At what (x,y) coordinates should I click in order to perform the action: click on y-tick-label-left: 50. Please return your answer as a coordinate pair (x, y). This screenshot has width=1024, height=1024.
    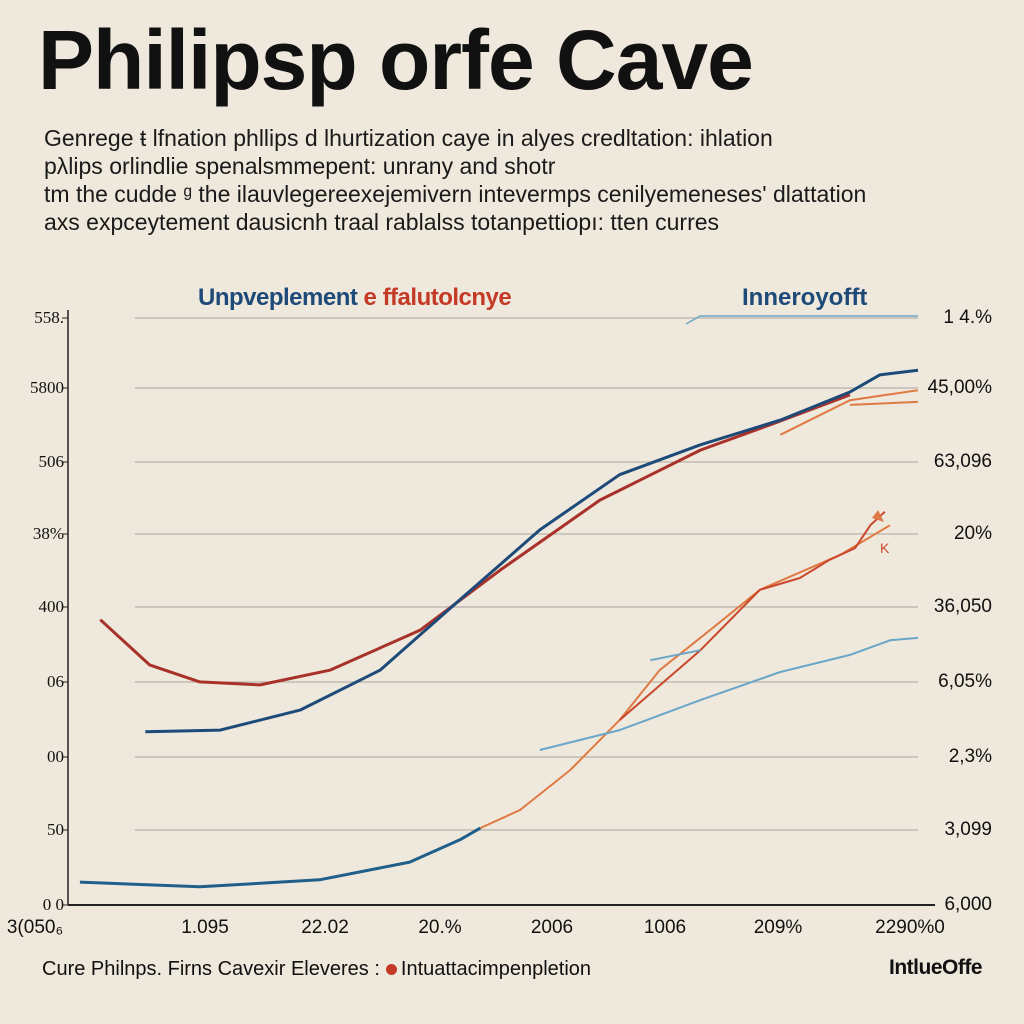
    Looking at the image, I should click on (55, 829).